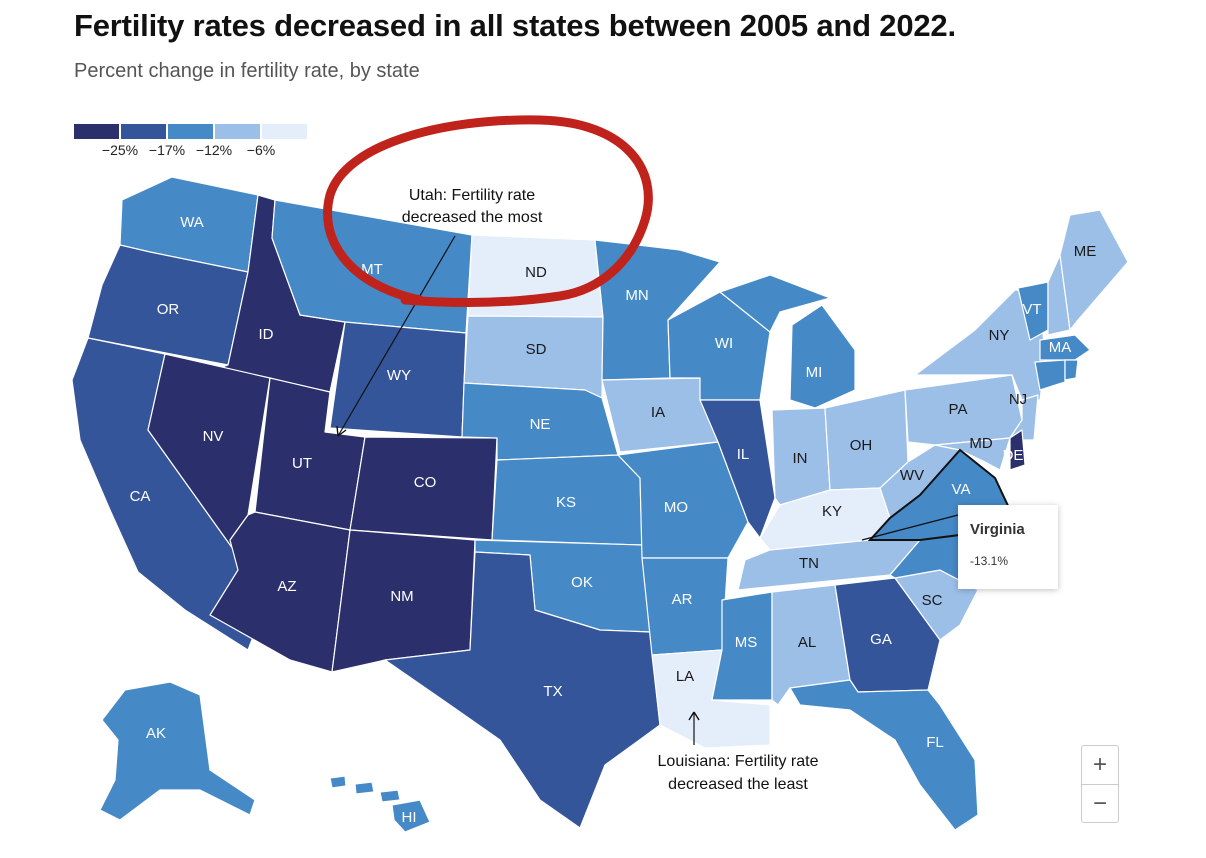  Describe the element at coordinates (775, 303) in the screenshot. I see `state-MI-up` at that location.